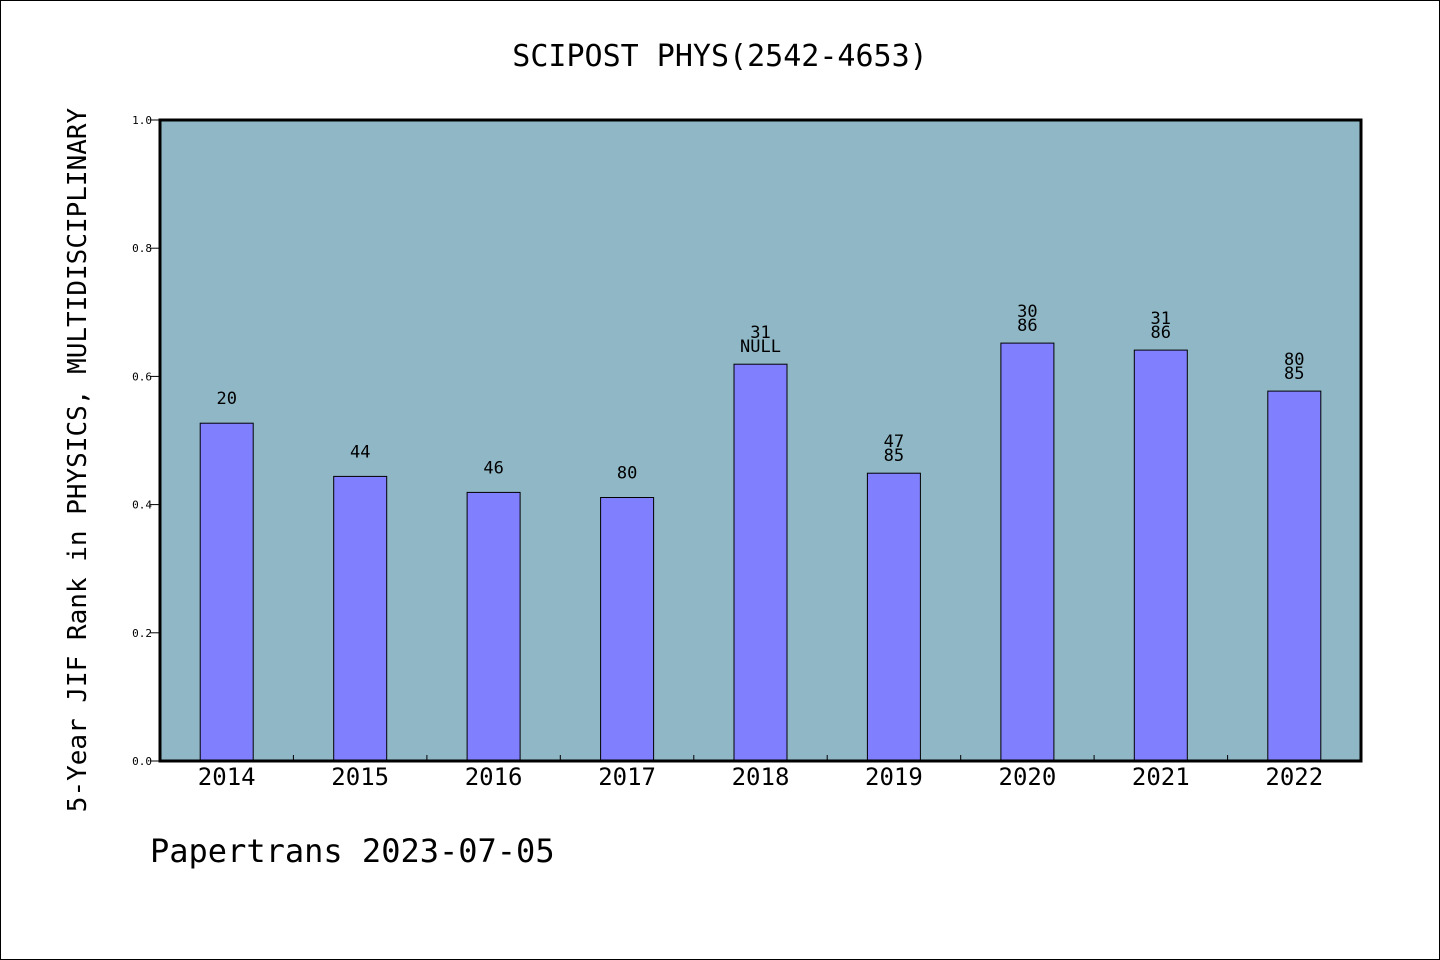  Describe the element at coordinates (226, 399) in the screenshot. I see `bar-label-2014-1: 20` at that location.